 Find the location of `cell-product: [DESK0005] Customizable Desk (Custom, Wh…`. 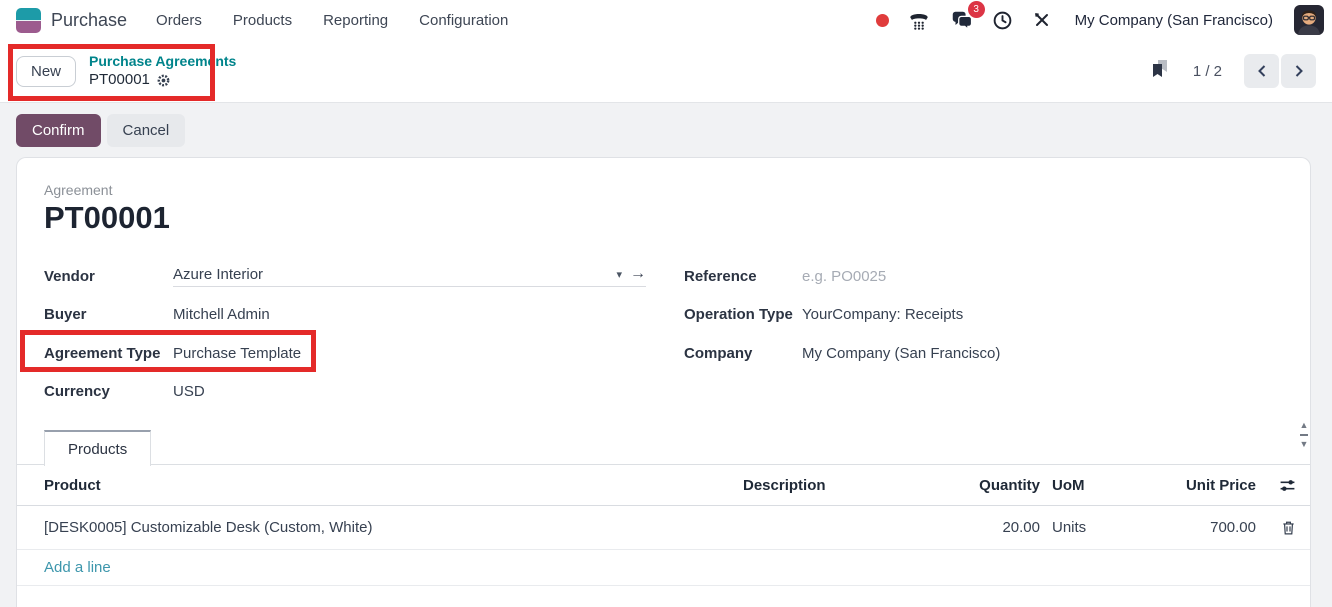

cell-product: [DESK0005] Customizable Desk (Custom, Wh… is located at coordinates (208, 527).